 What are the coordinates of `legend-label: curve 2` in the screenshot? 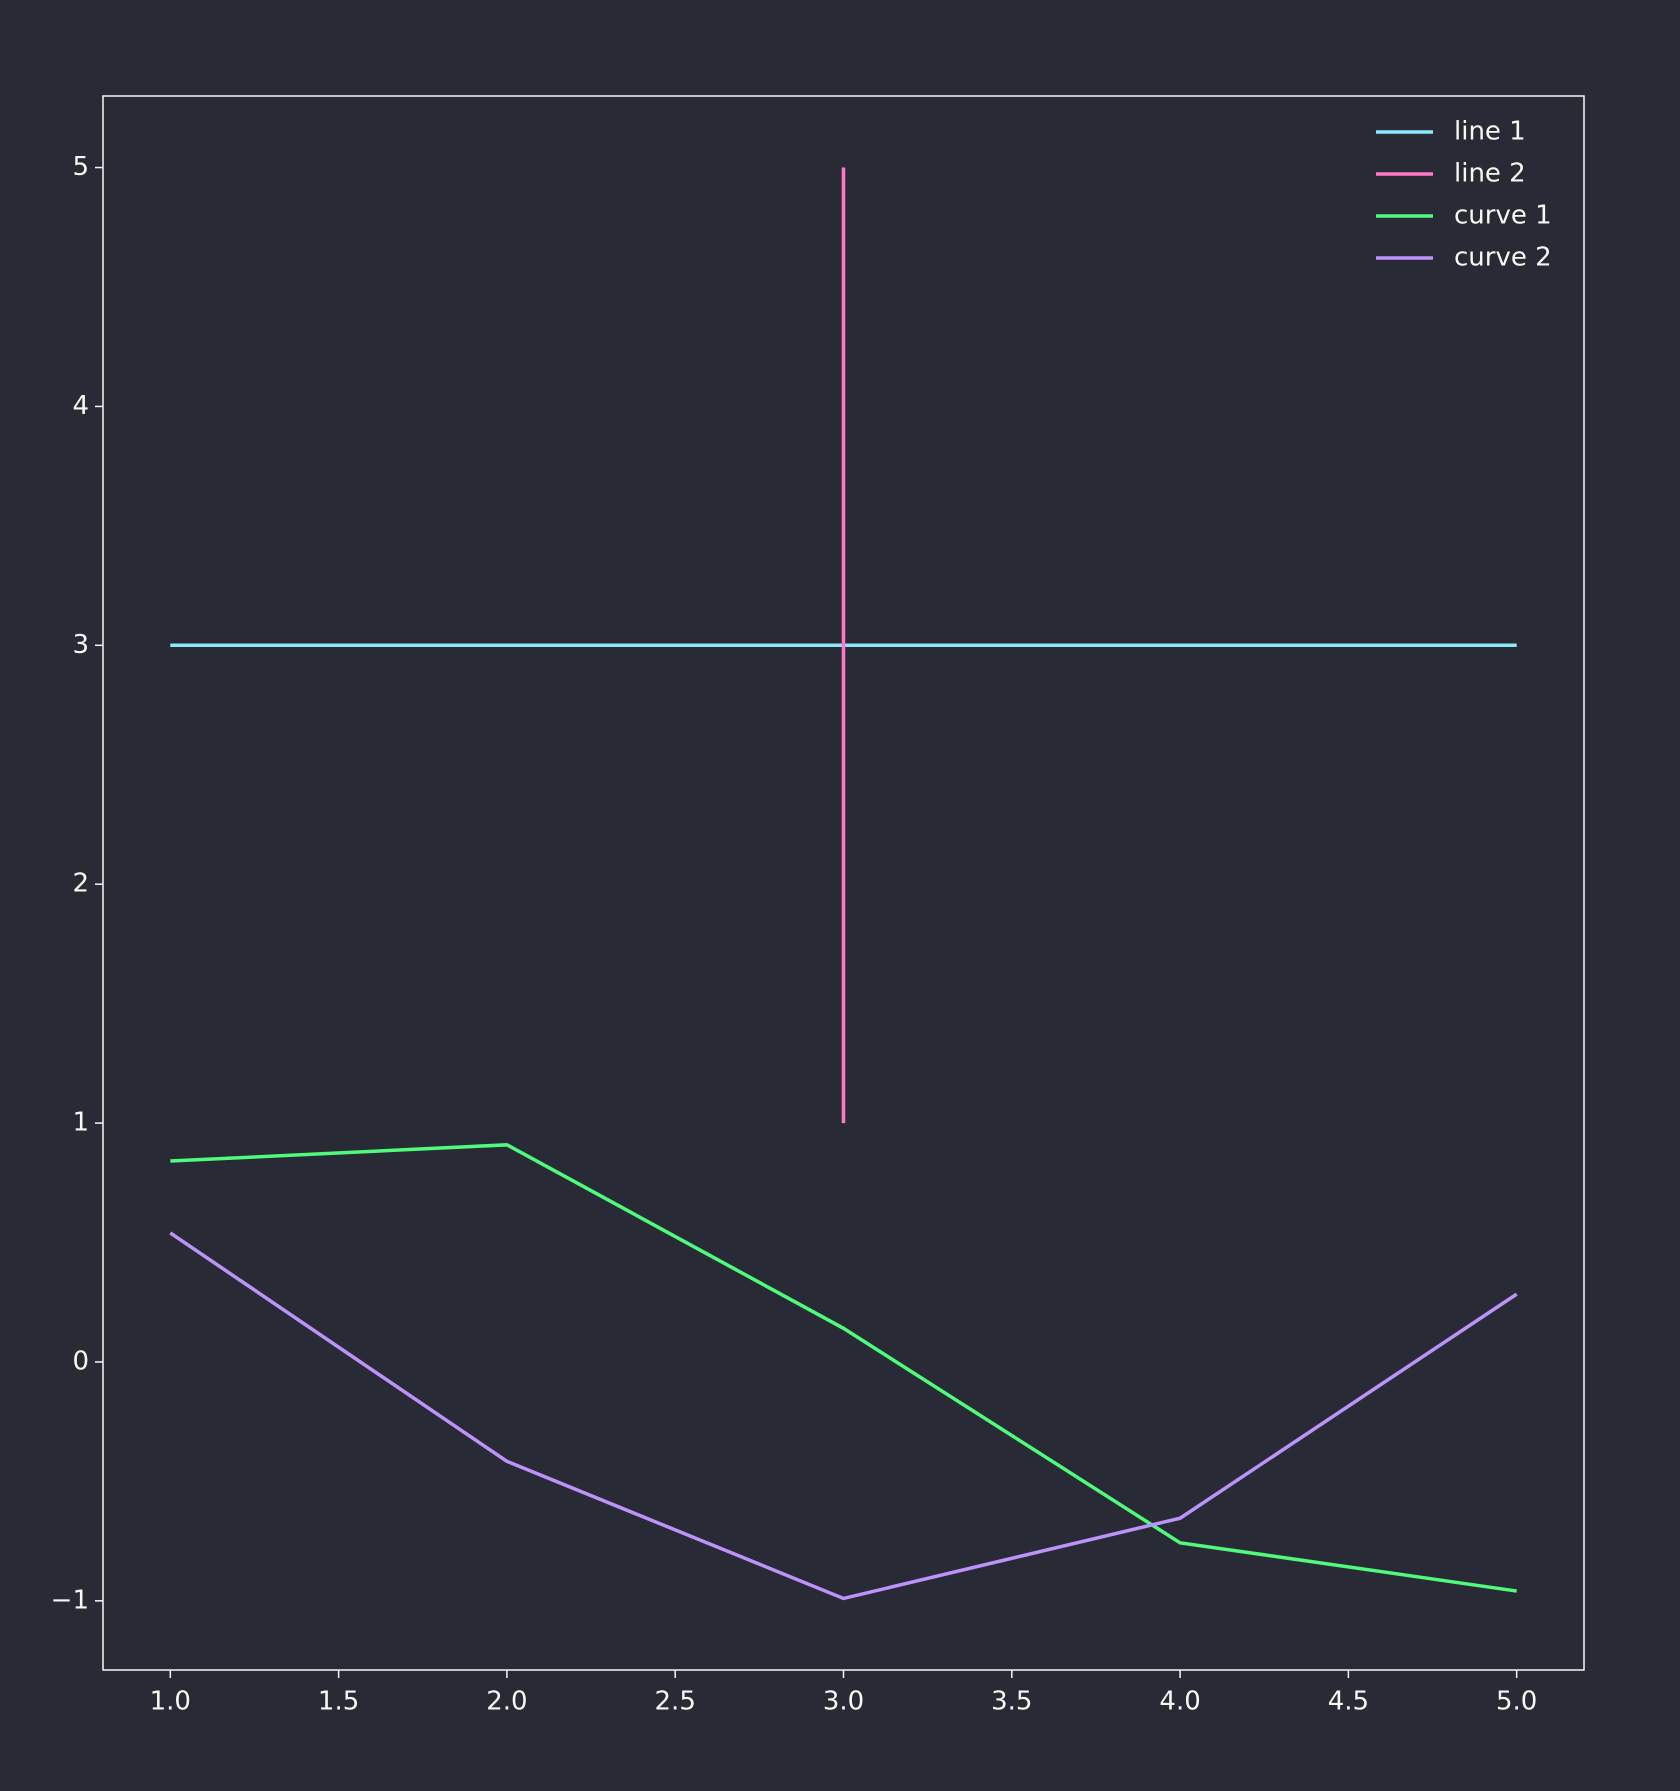 It's located at (1503, 258).